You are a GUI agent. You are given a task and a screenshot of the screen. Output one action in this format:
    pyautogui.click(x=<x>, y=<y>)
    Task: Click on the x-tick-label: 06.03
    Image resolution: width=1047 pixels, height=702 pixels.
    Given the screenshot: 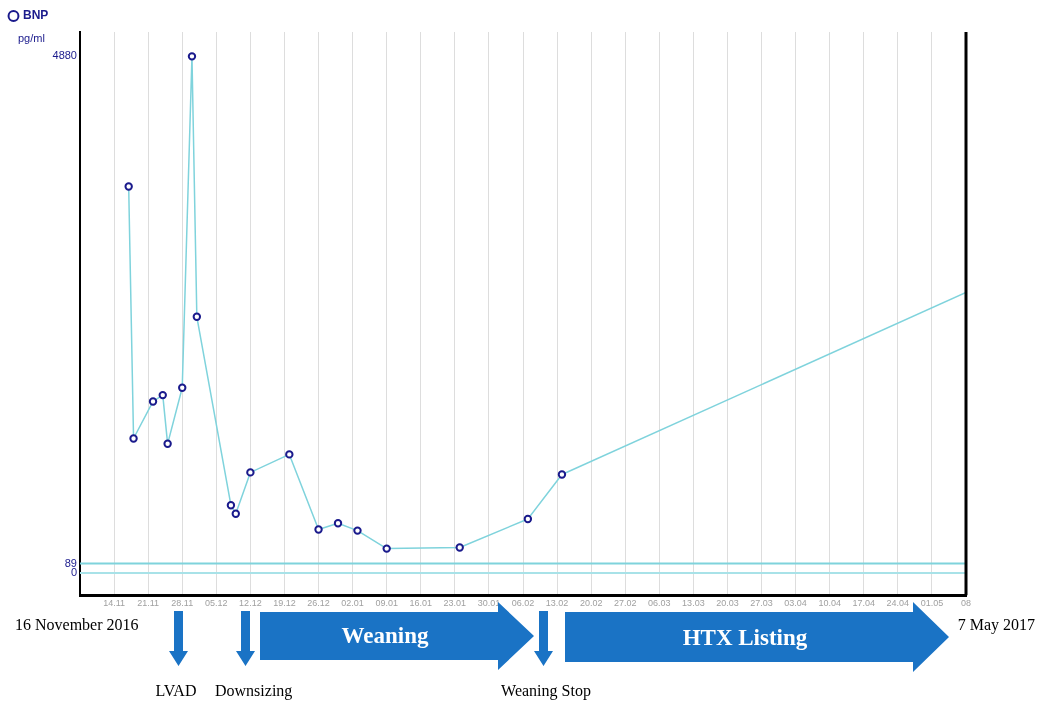 What is the action you would take?
    pyautogui.click(x=659, y=603)
    